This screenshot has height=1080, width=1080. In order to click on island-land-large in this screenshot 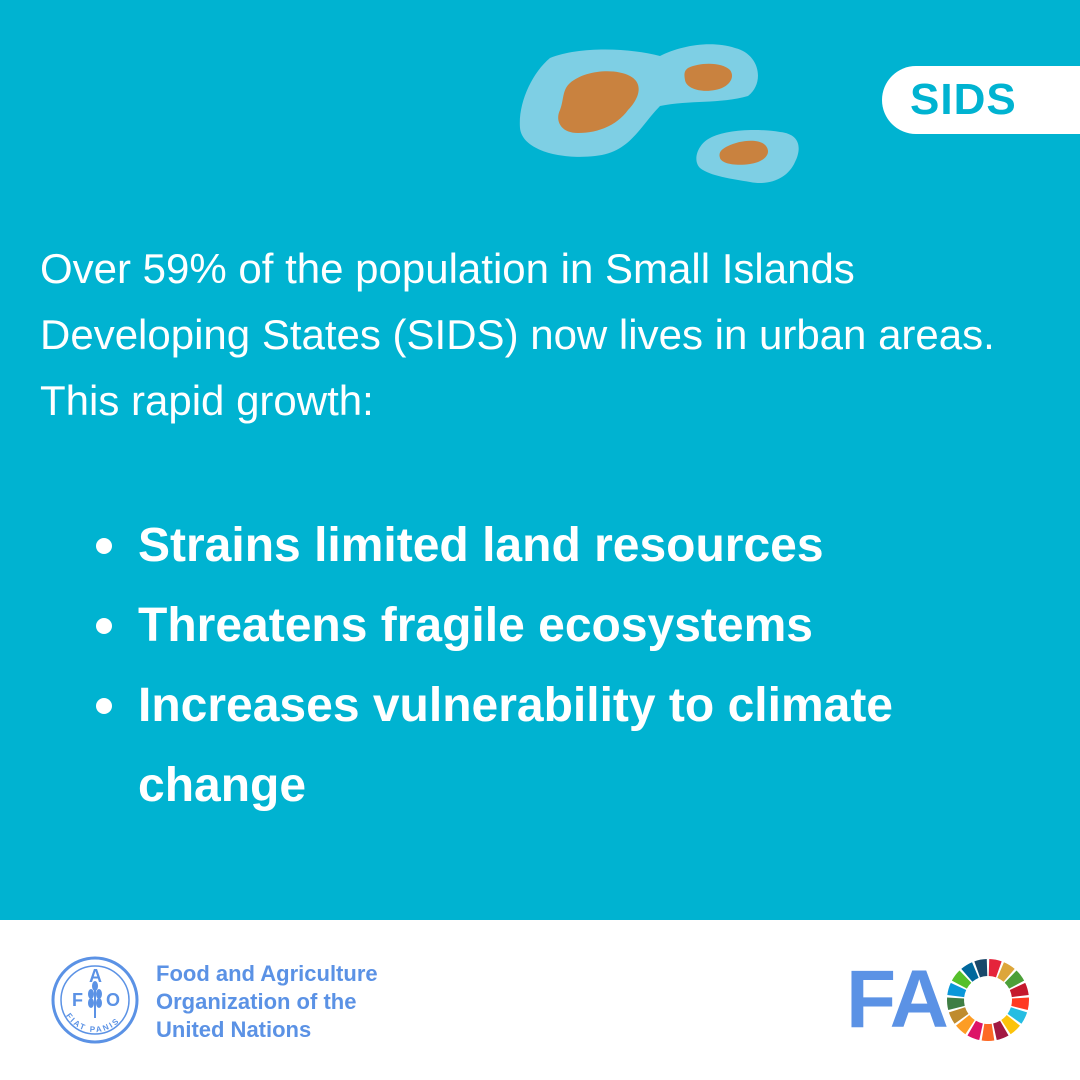, I will do `click(598, 102)`.